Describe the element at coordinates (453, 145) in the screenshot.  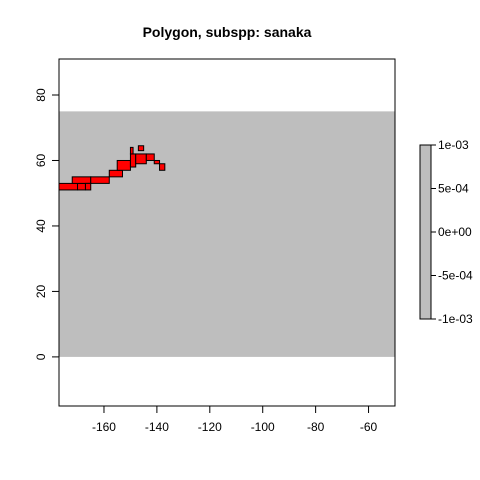
I see `legend-tick-label: 1e-03` at that location.